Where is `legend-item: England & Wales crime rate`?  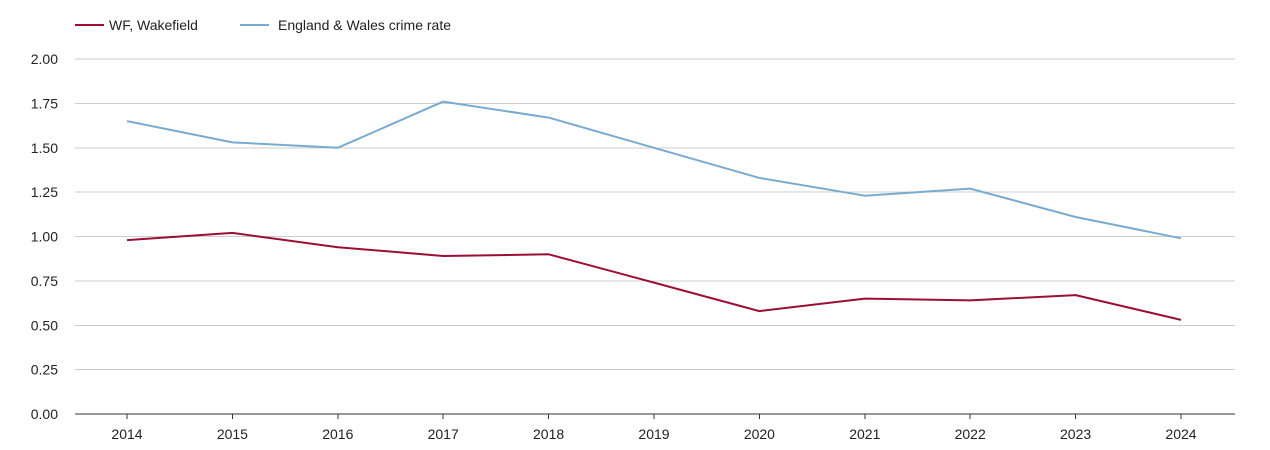 legend-item: England & Wales crime rate is located at coordinates (345, 25).